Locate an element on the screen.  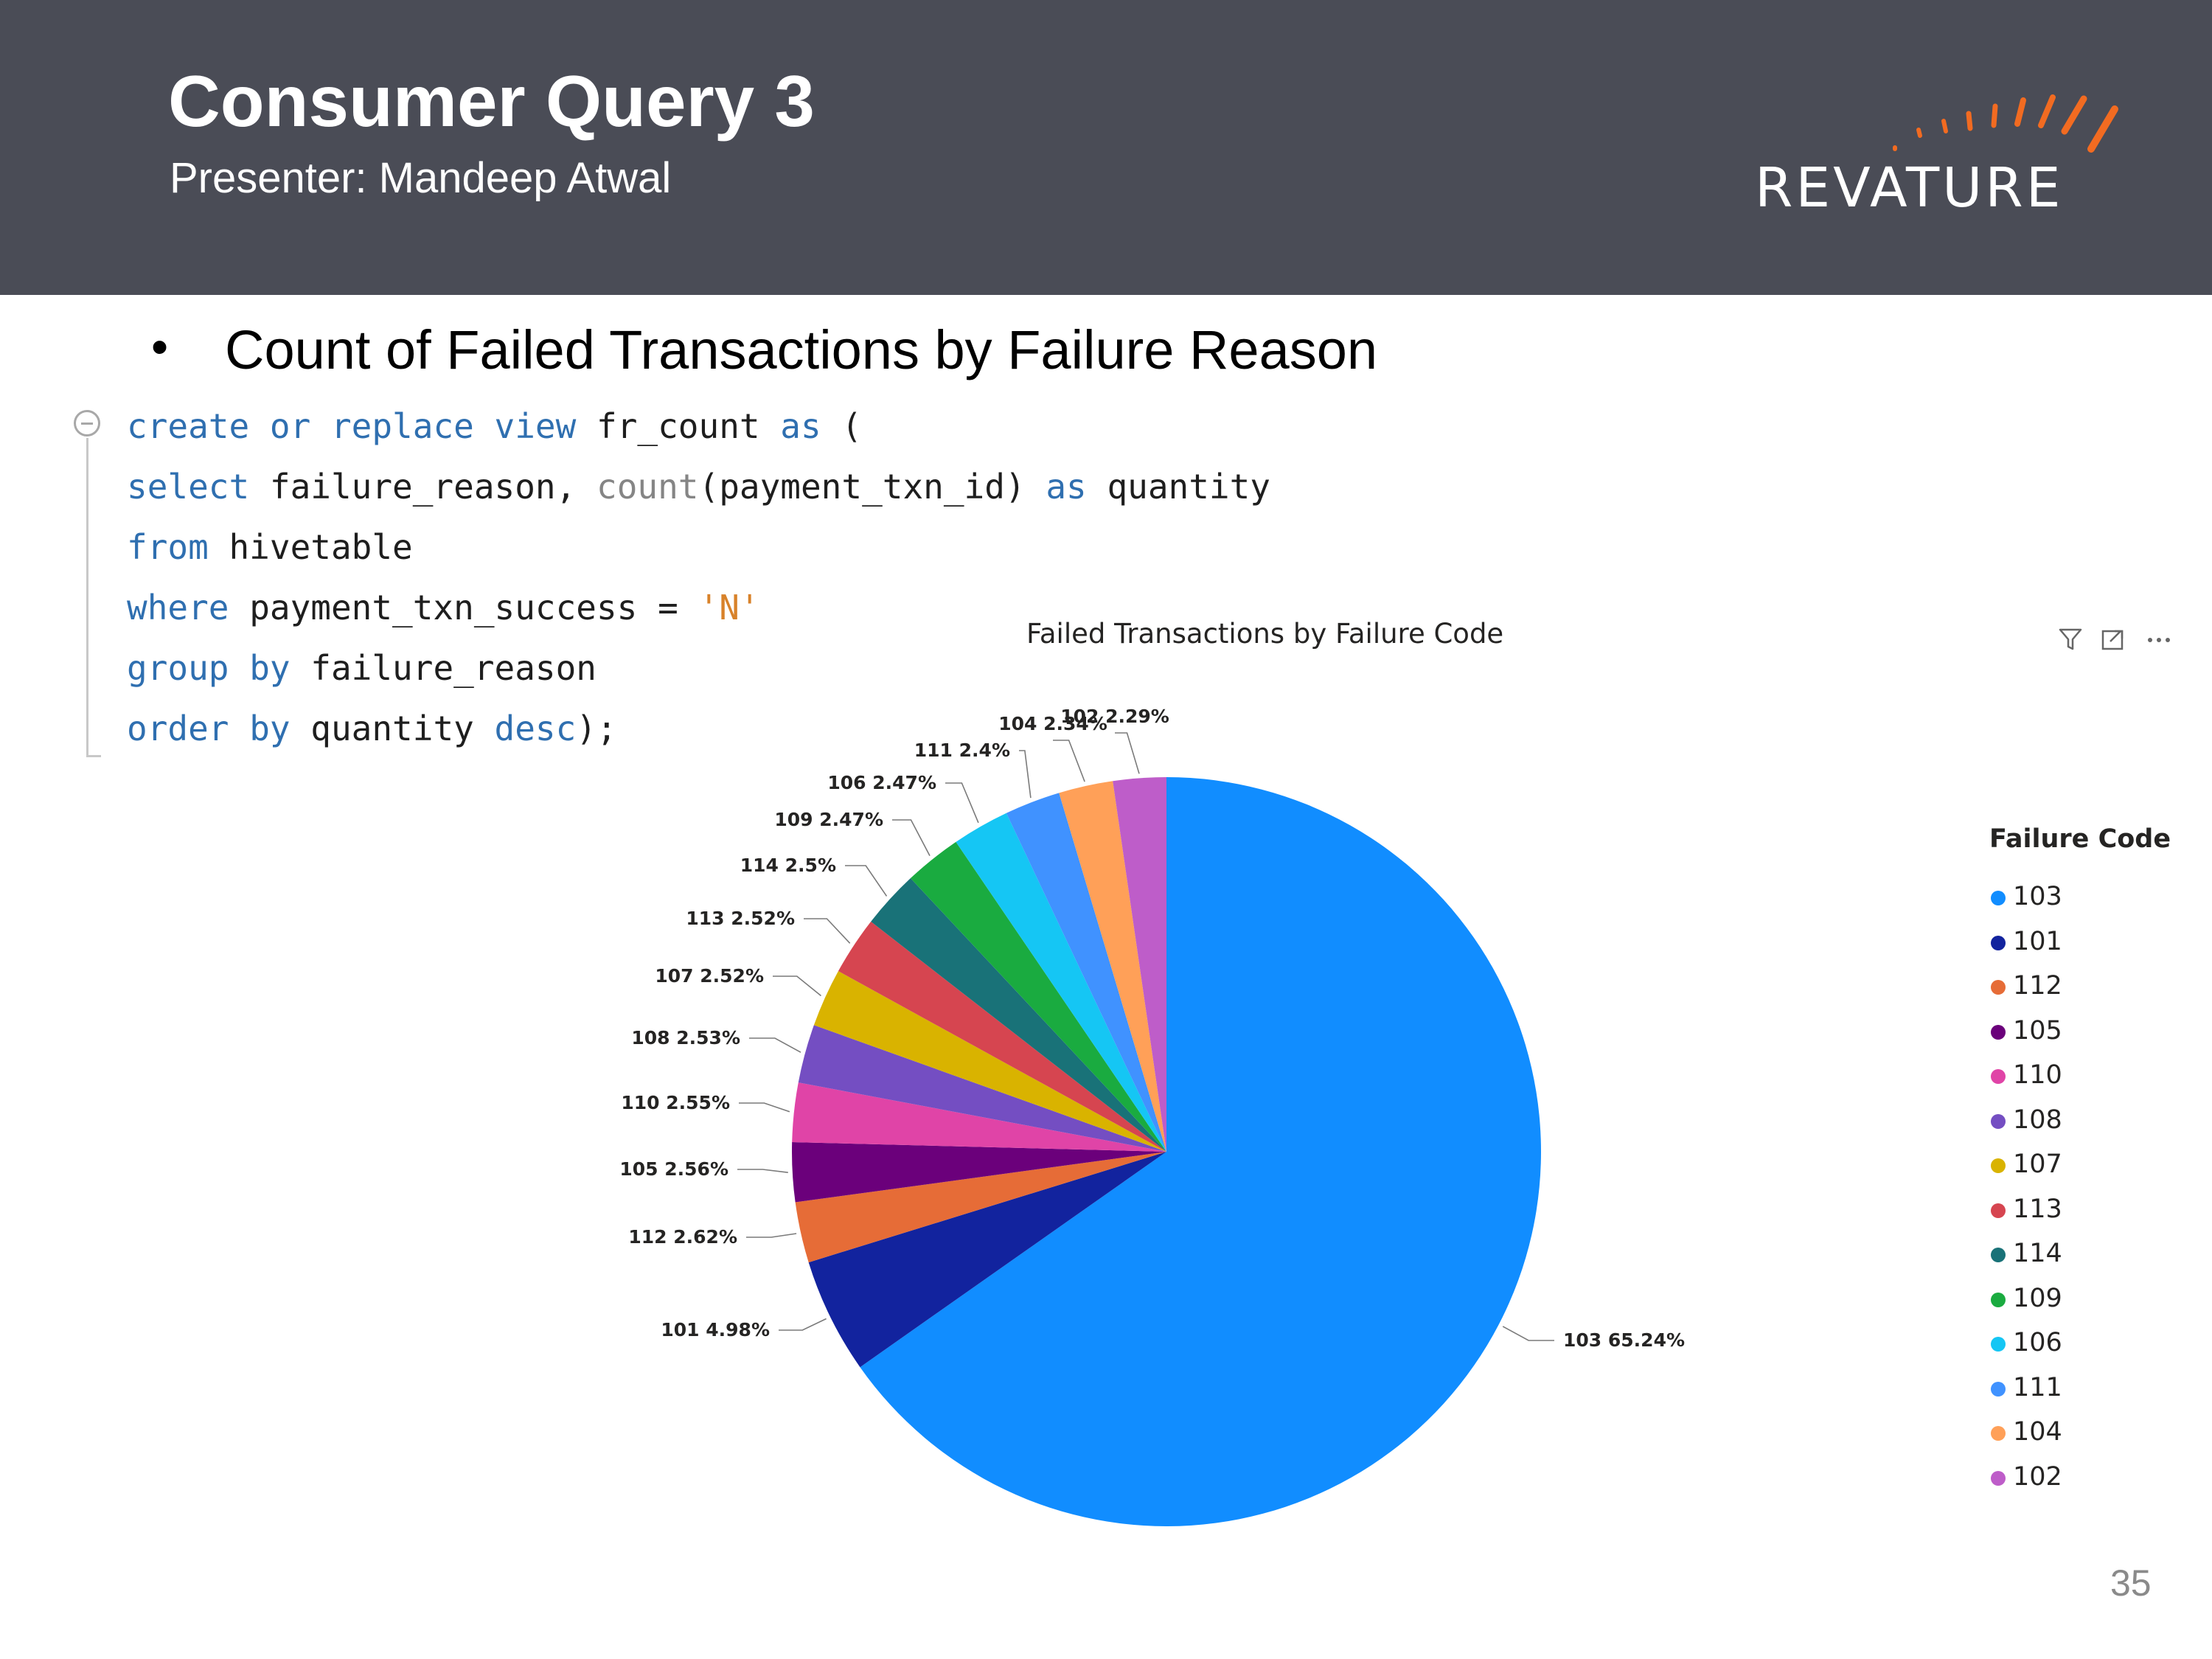
data-label-102: 102 2.29% is located at coordinates (1114, 716).